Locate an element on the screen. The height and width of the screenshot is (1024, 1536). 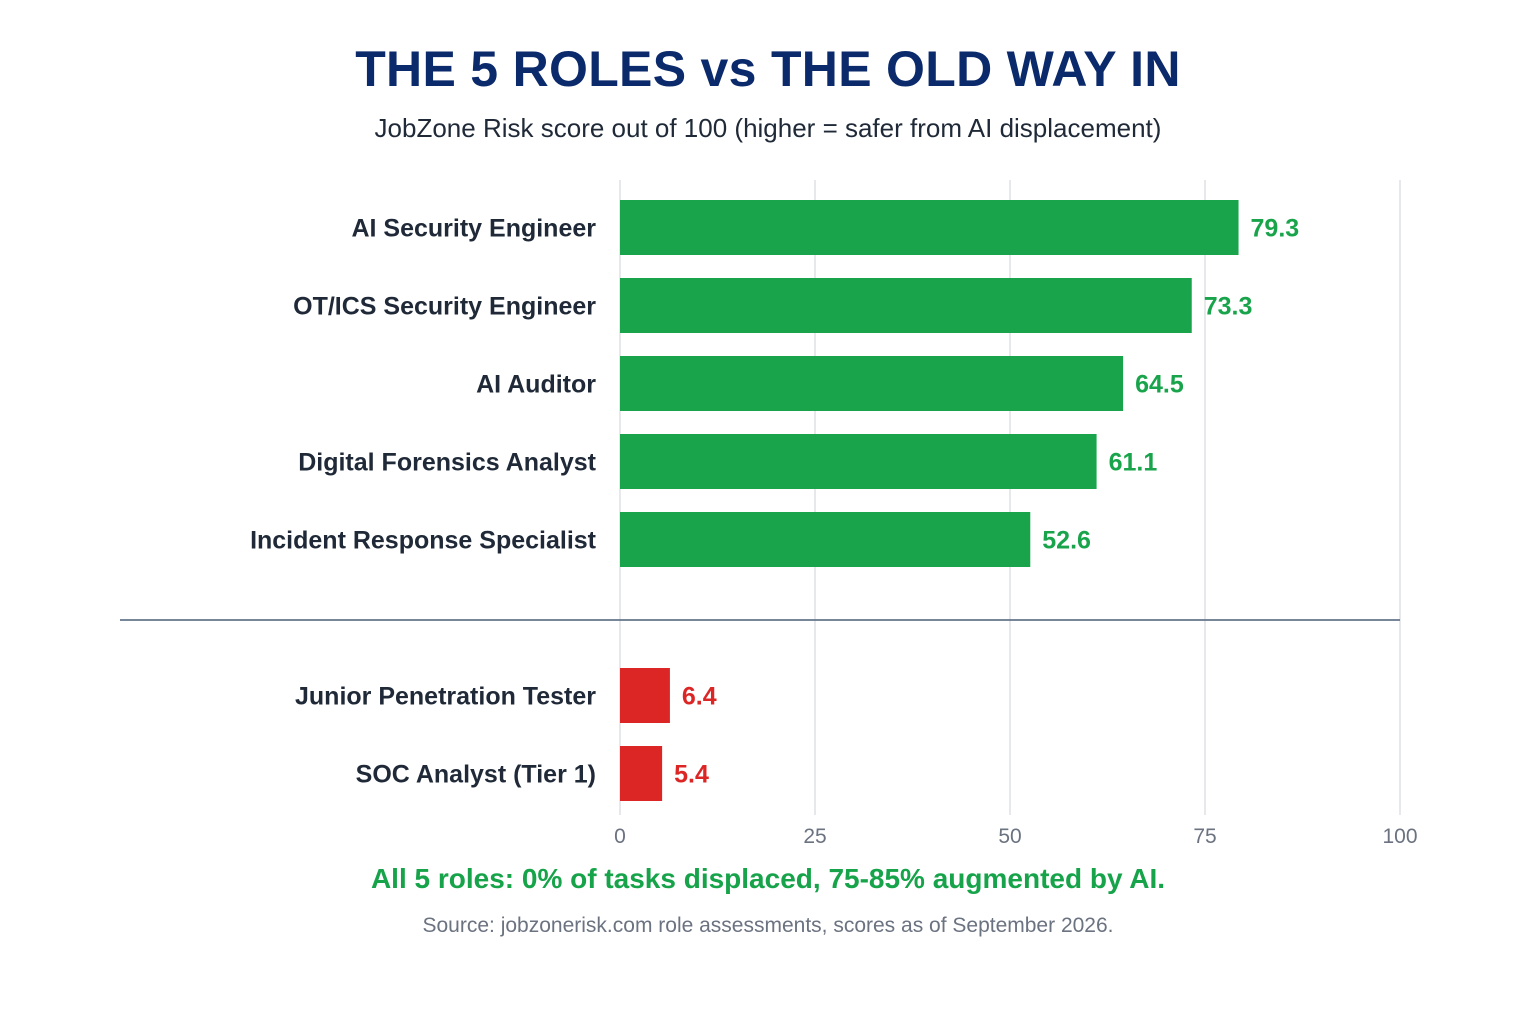
category-label: Incident Response Specialist is located at coordinates (423, 541).